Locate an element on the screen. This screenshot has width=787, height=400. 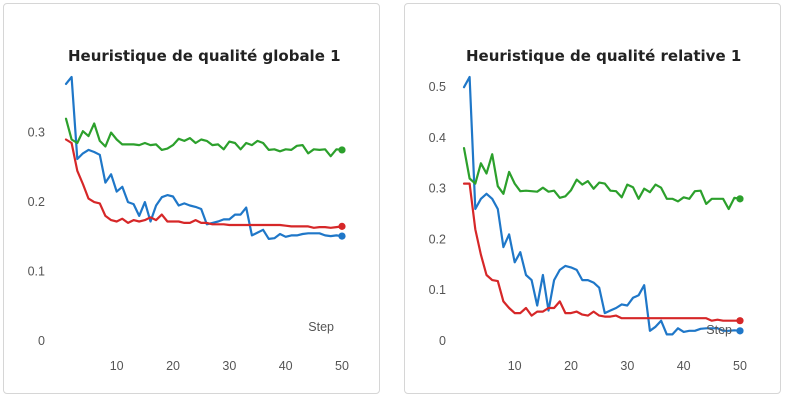
y-tick-label: 0.5 is located at coordinates (437, 87).